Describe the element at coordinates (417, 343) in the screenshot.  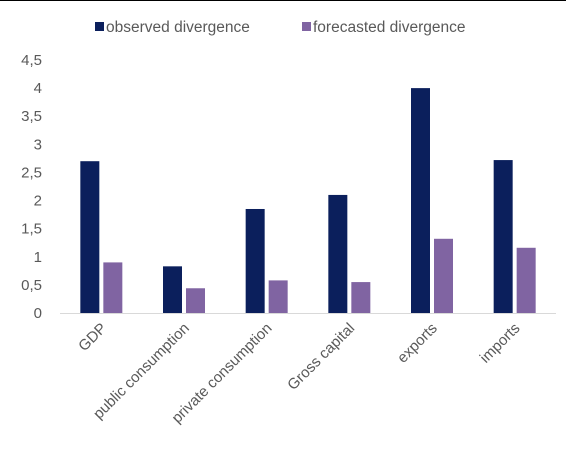
I see `x-category-label: exports` at that location.